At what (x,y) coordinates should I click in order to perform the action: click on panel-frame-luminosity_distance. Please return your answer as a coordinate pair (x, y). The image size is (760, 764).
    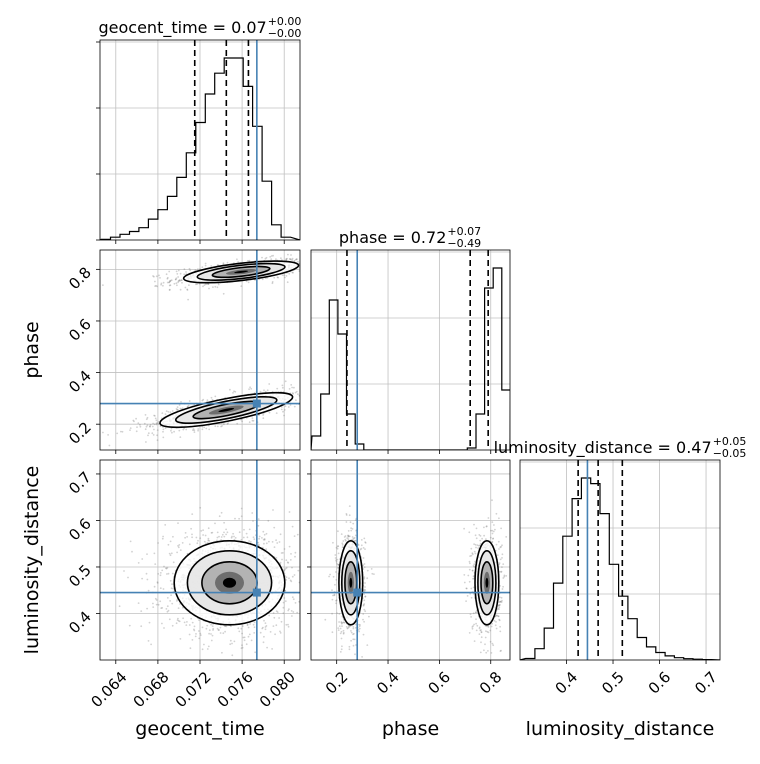
    Looking at the image, I should click on (620, 560).